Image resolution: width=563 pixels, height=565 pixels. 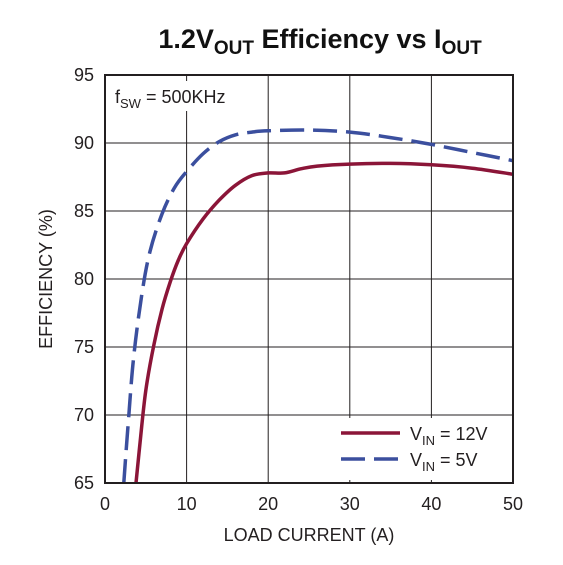 I want to click on y-tick-label: 80, so click(x=84, y=279).